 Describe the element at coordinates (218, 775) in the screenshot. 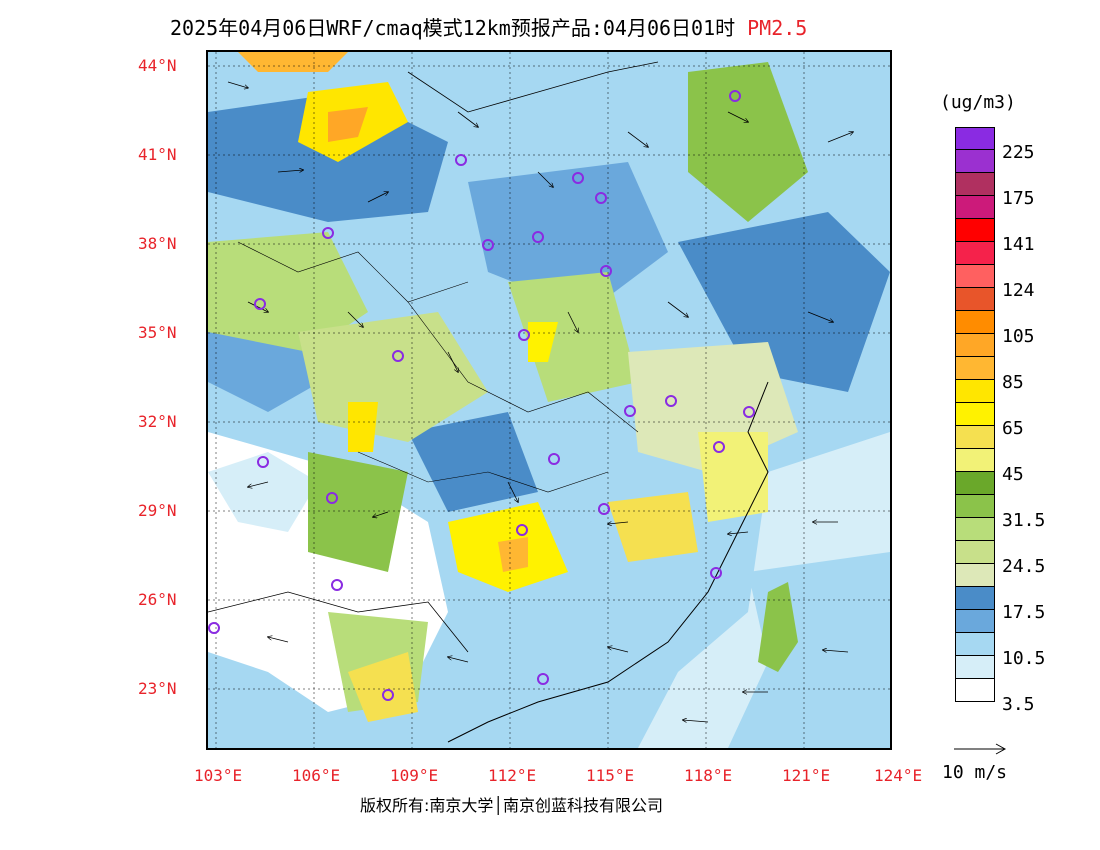

I see `lon-label-103: 103°E` at that location.